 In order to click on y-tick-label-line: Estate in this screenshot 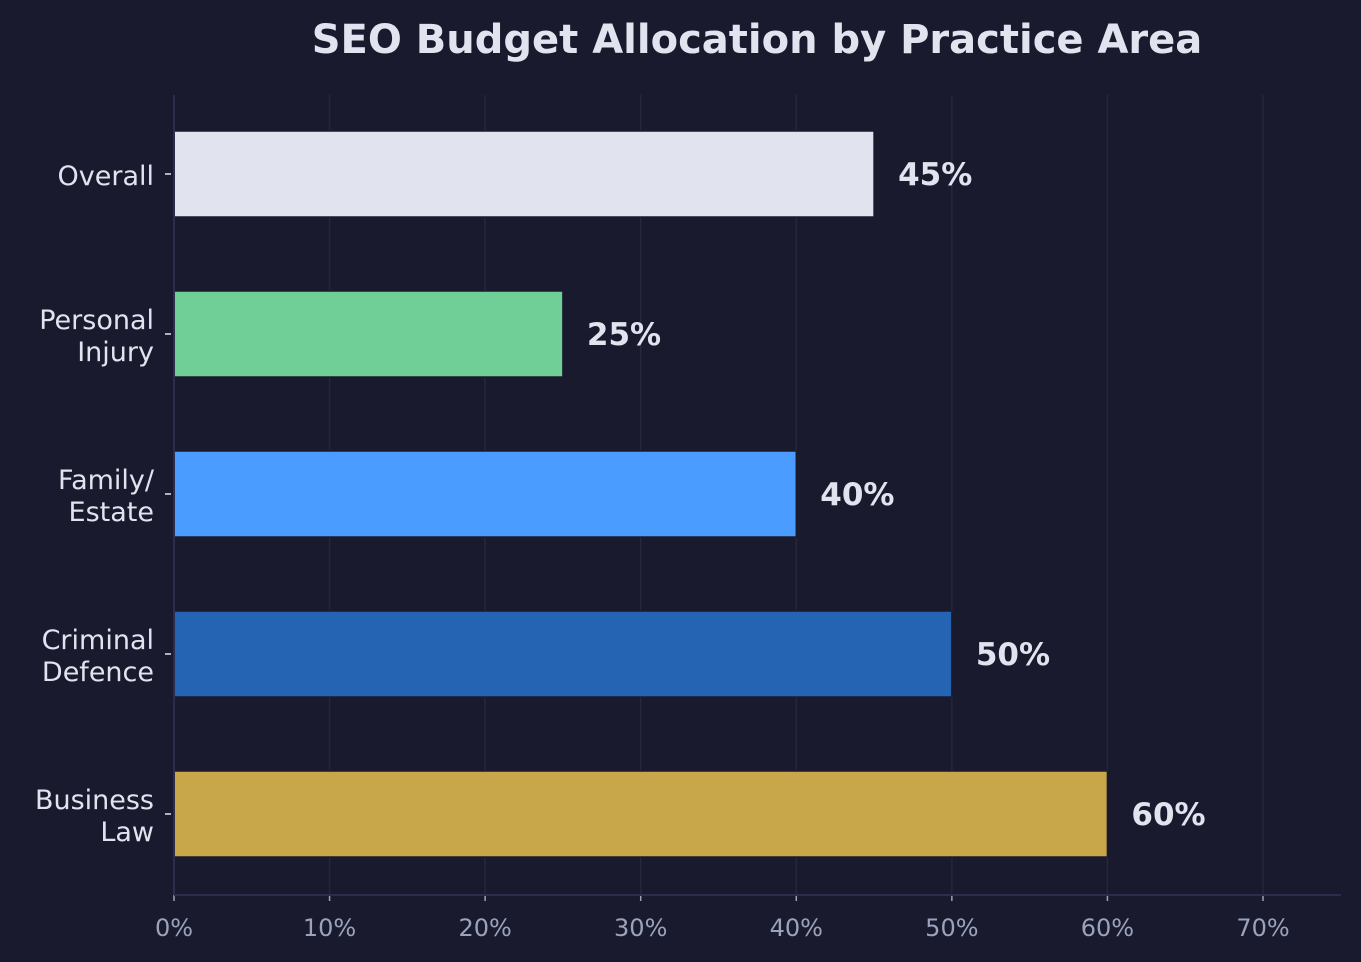, I will do `click(111, 512)`.